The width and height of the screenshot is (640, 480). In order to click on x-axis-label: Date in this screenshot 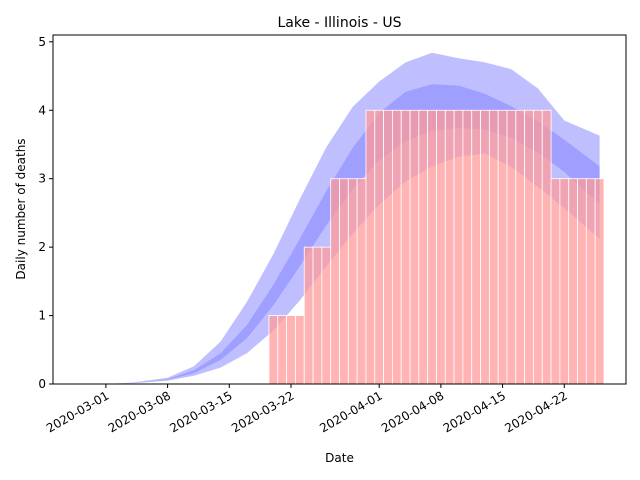, I will do `click(339, 458)`.